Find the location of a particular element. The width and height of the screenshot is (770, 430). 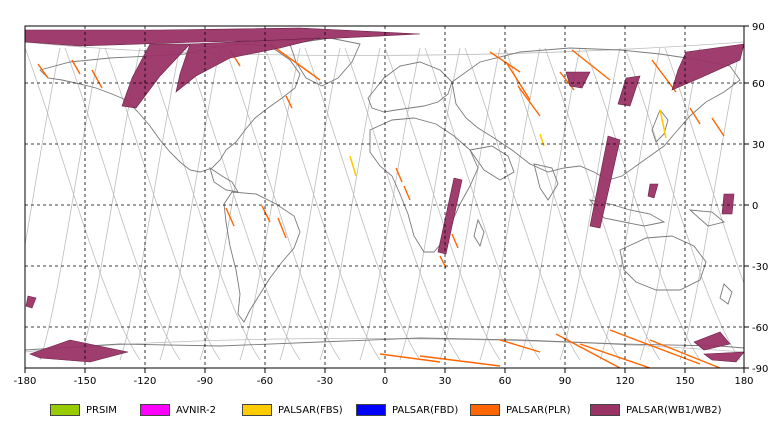

lon-tick-marks is located at coordinates (384, 370).